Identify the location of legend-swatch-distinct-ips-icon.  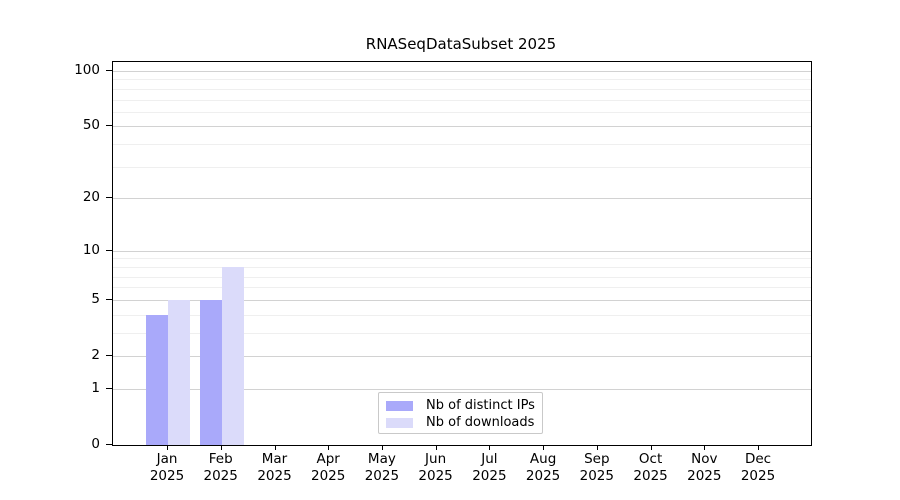
(399, 405).